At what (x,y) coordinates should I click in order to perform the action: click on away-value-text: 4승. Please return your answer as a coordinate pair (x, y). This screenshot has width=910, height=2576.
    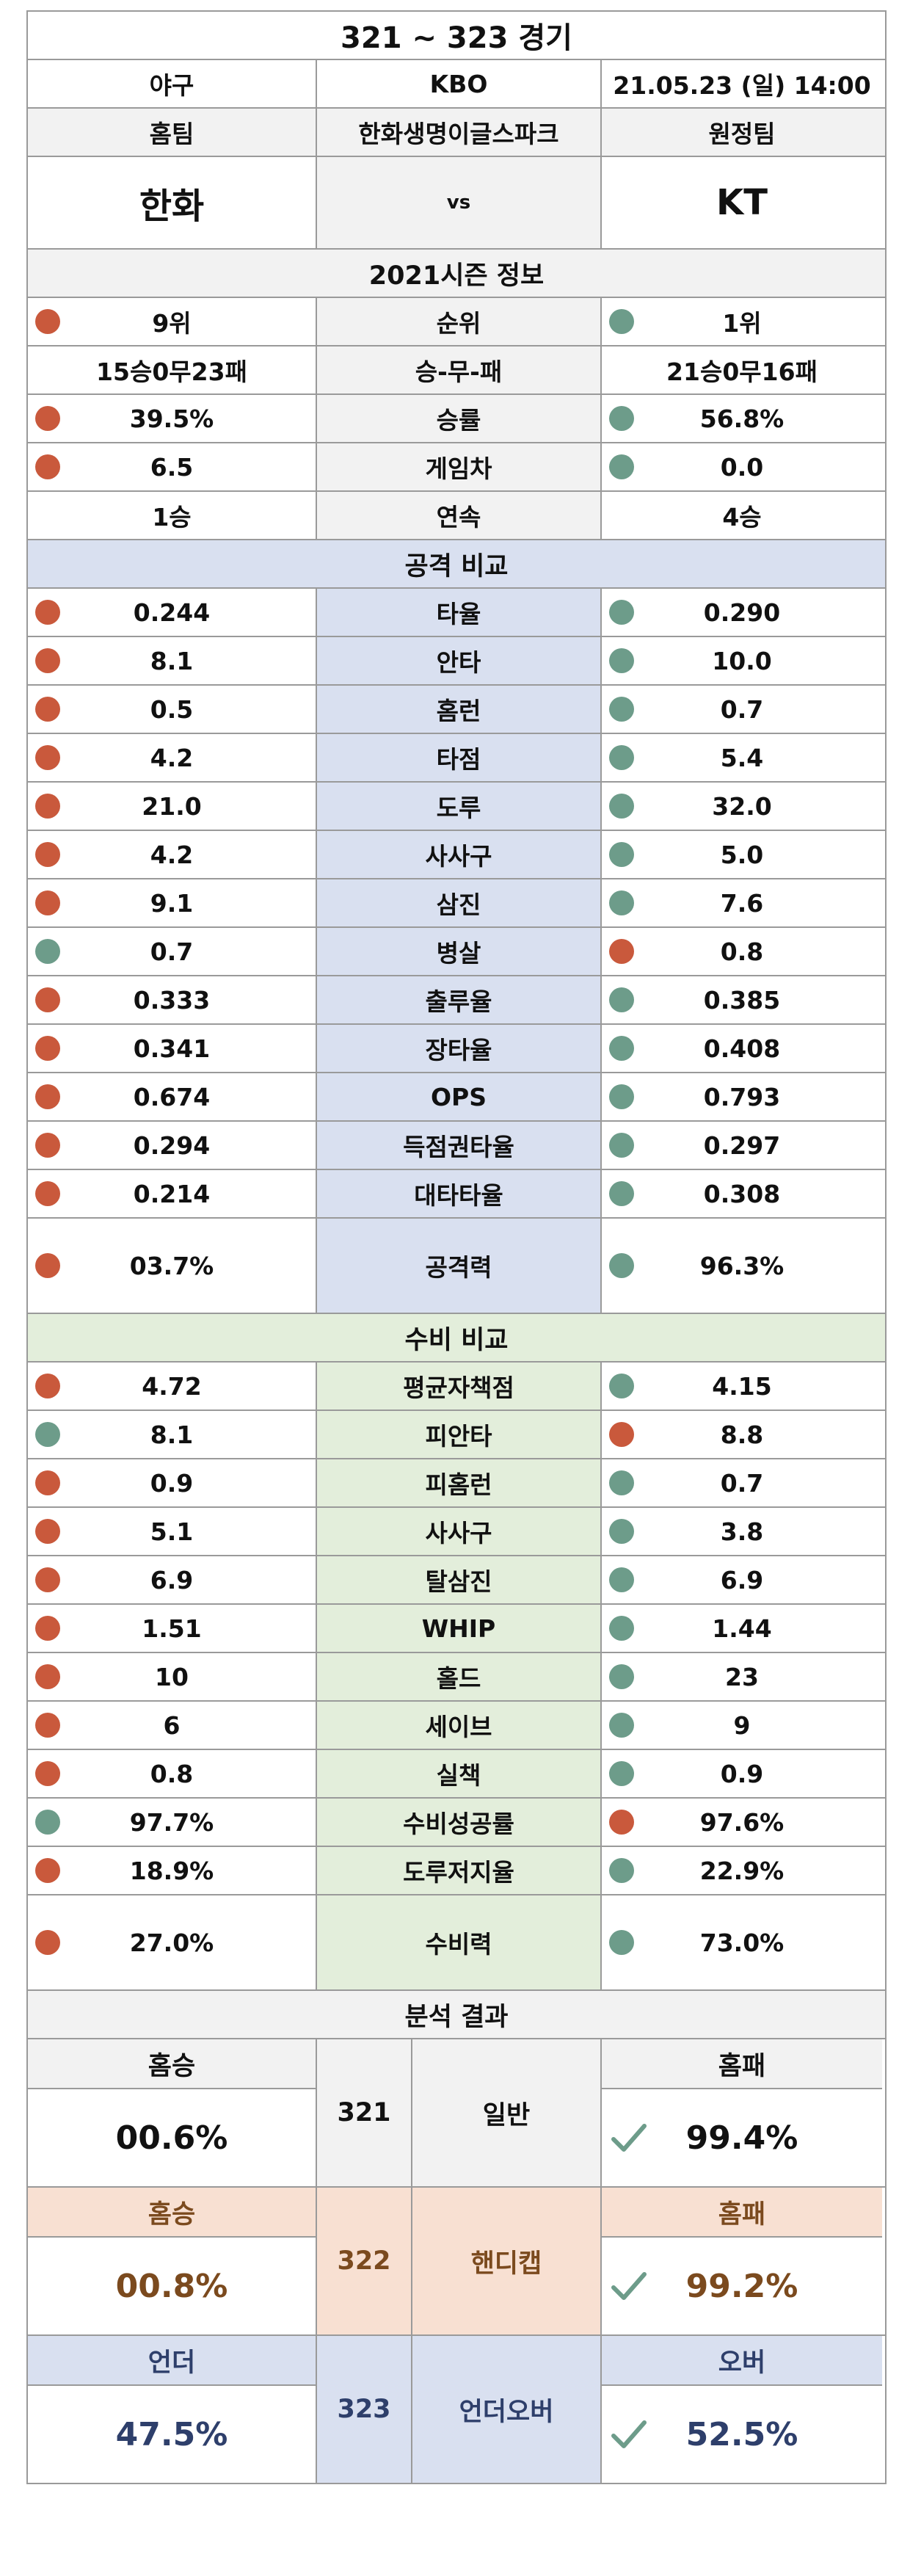
    Looking at the image, I should click on (742, 517).